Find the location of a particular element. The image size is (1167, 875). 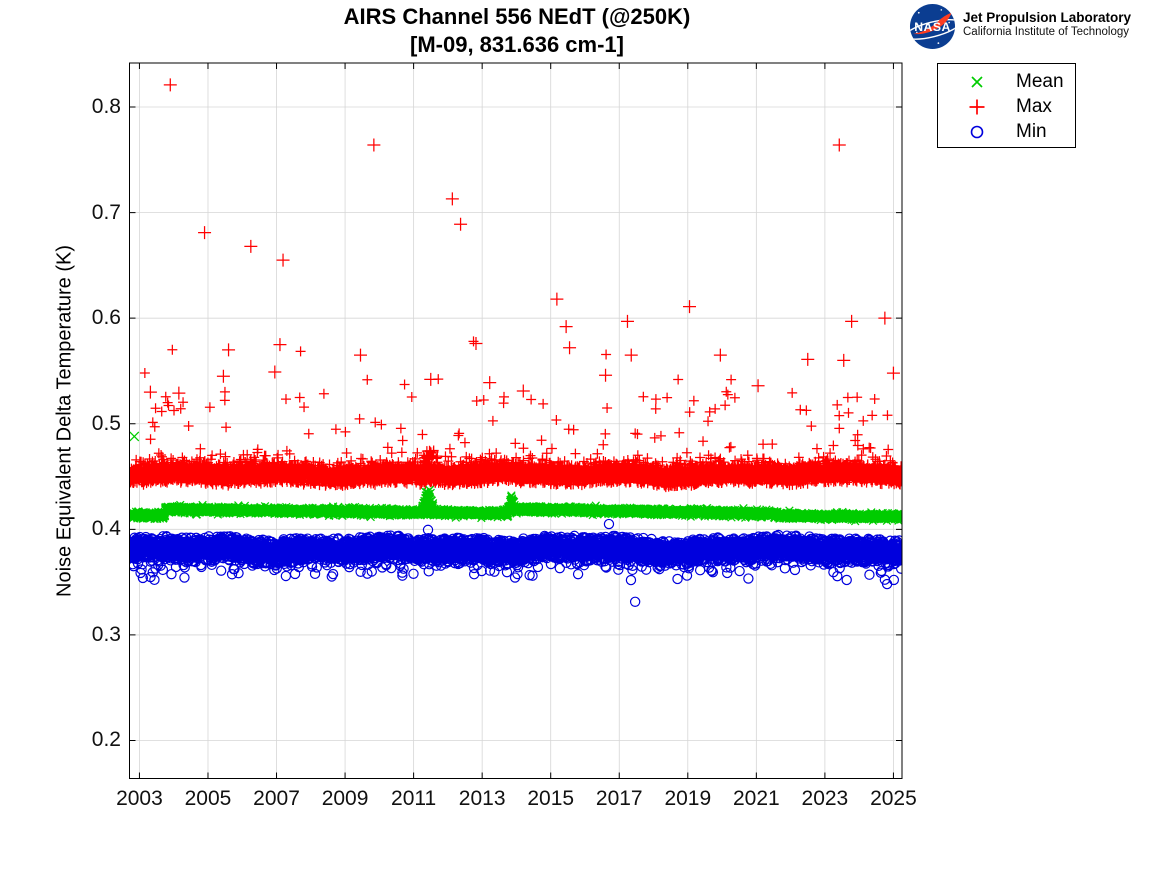

legend-item-max: Max is located at coordinates (1006, 106).